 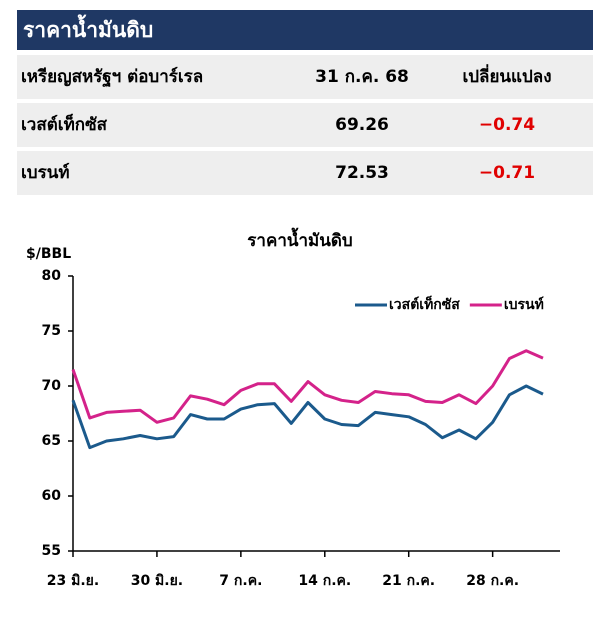 I want to click on table-row: เวสต์เท็กซัส 69.26 −0.74, so click(x=305, y=125).